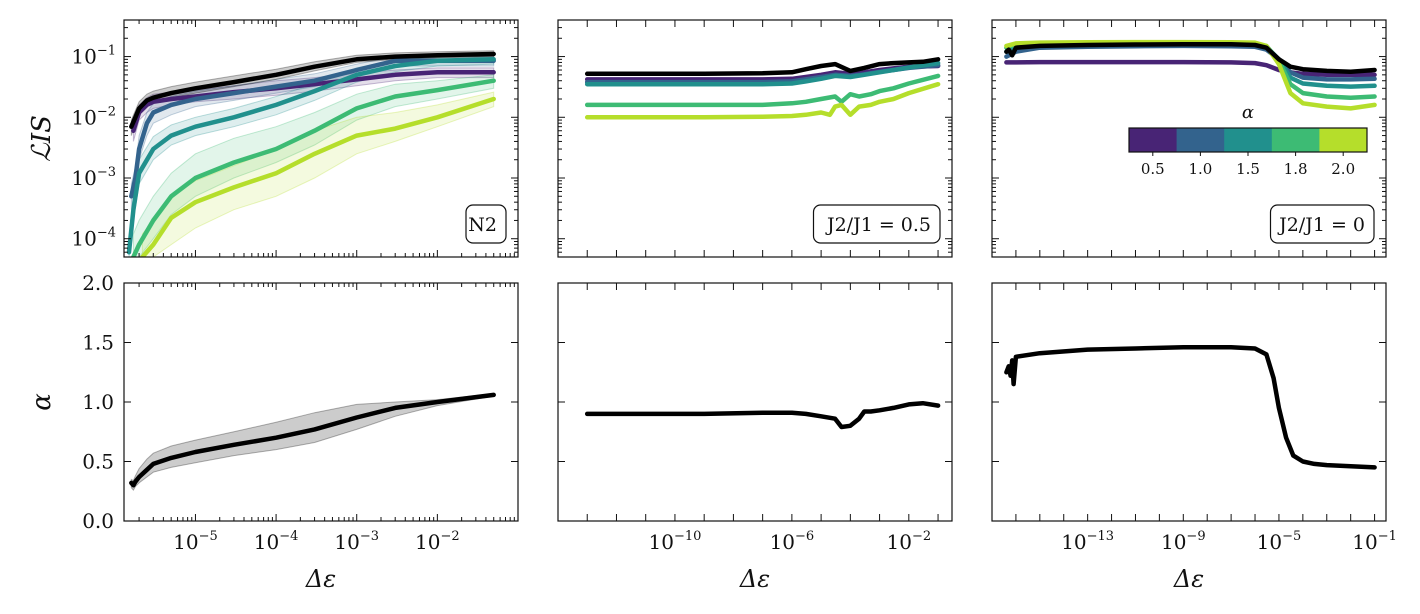 This screenshot has width=1420, height=614. Describe the element at coordinates (1183, 541) in the screenshot. I see `x-tick-label: 10⁻⁹` at that location.